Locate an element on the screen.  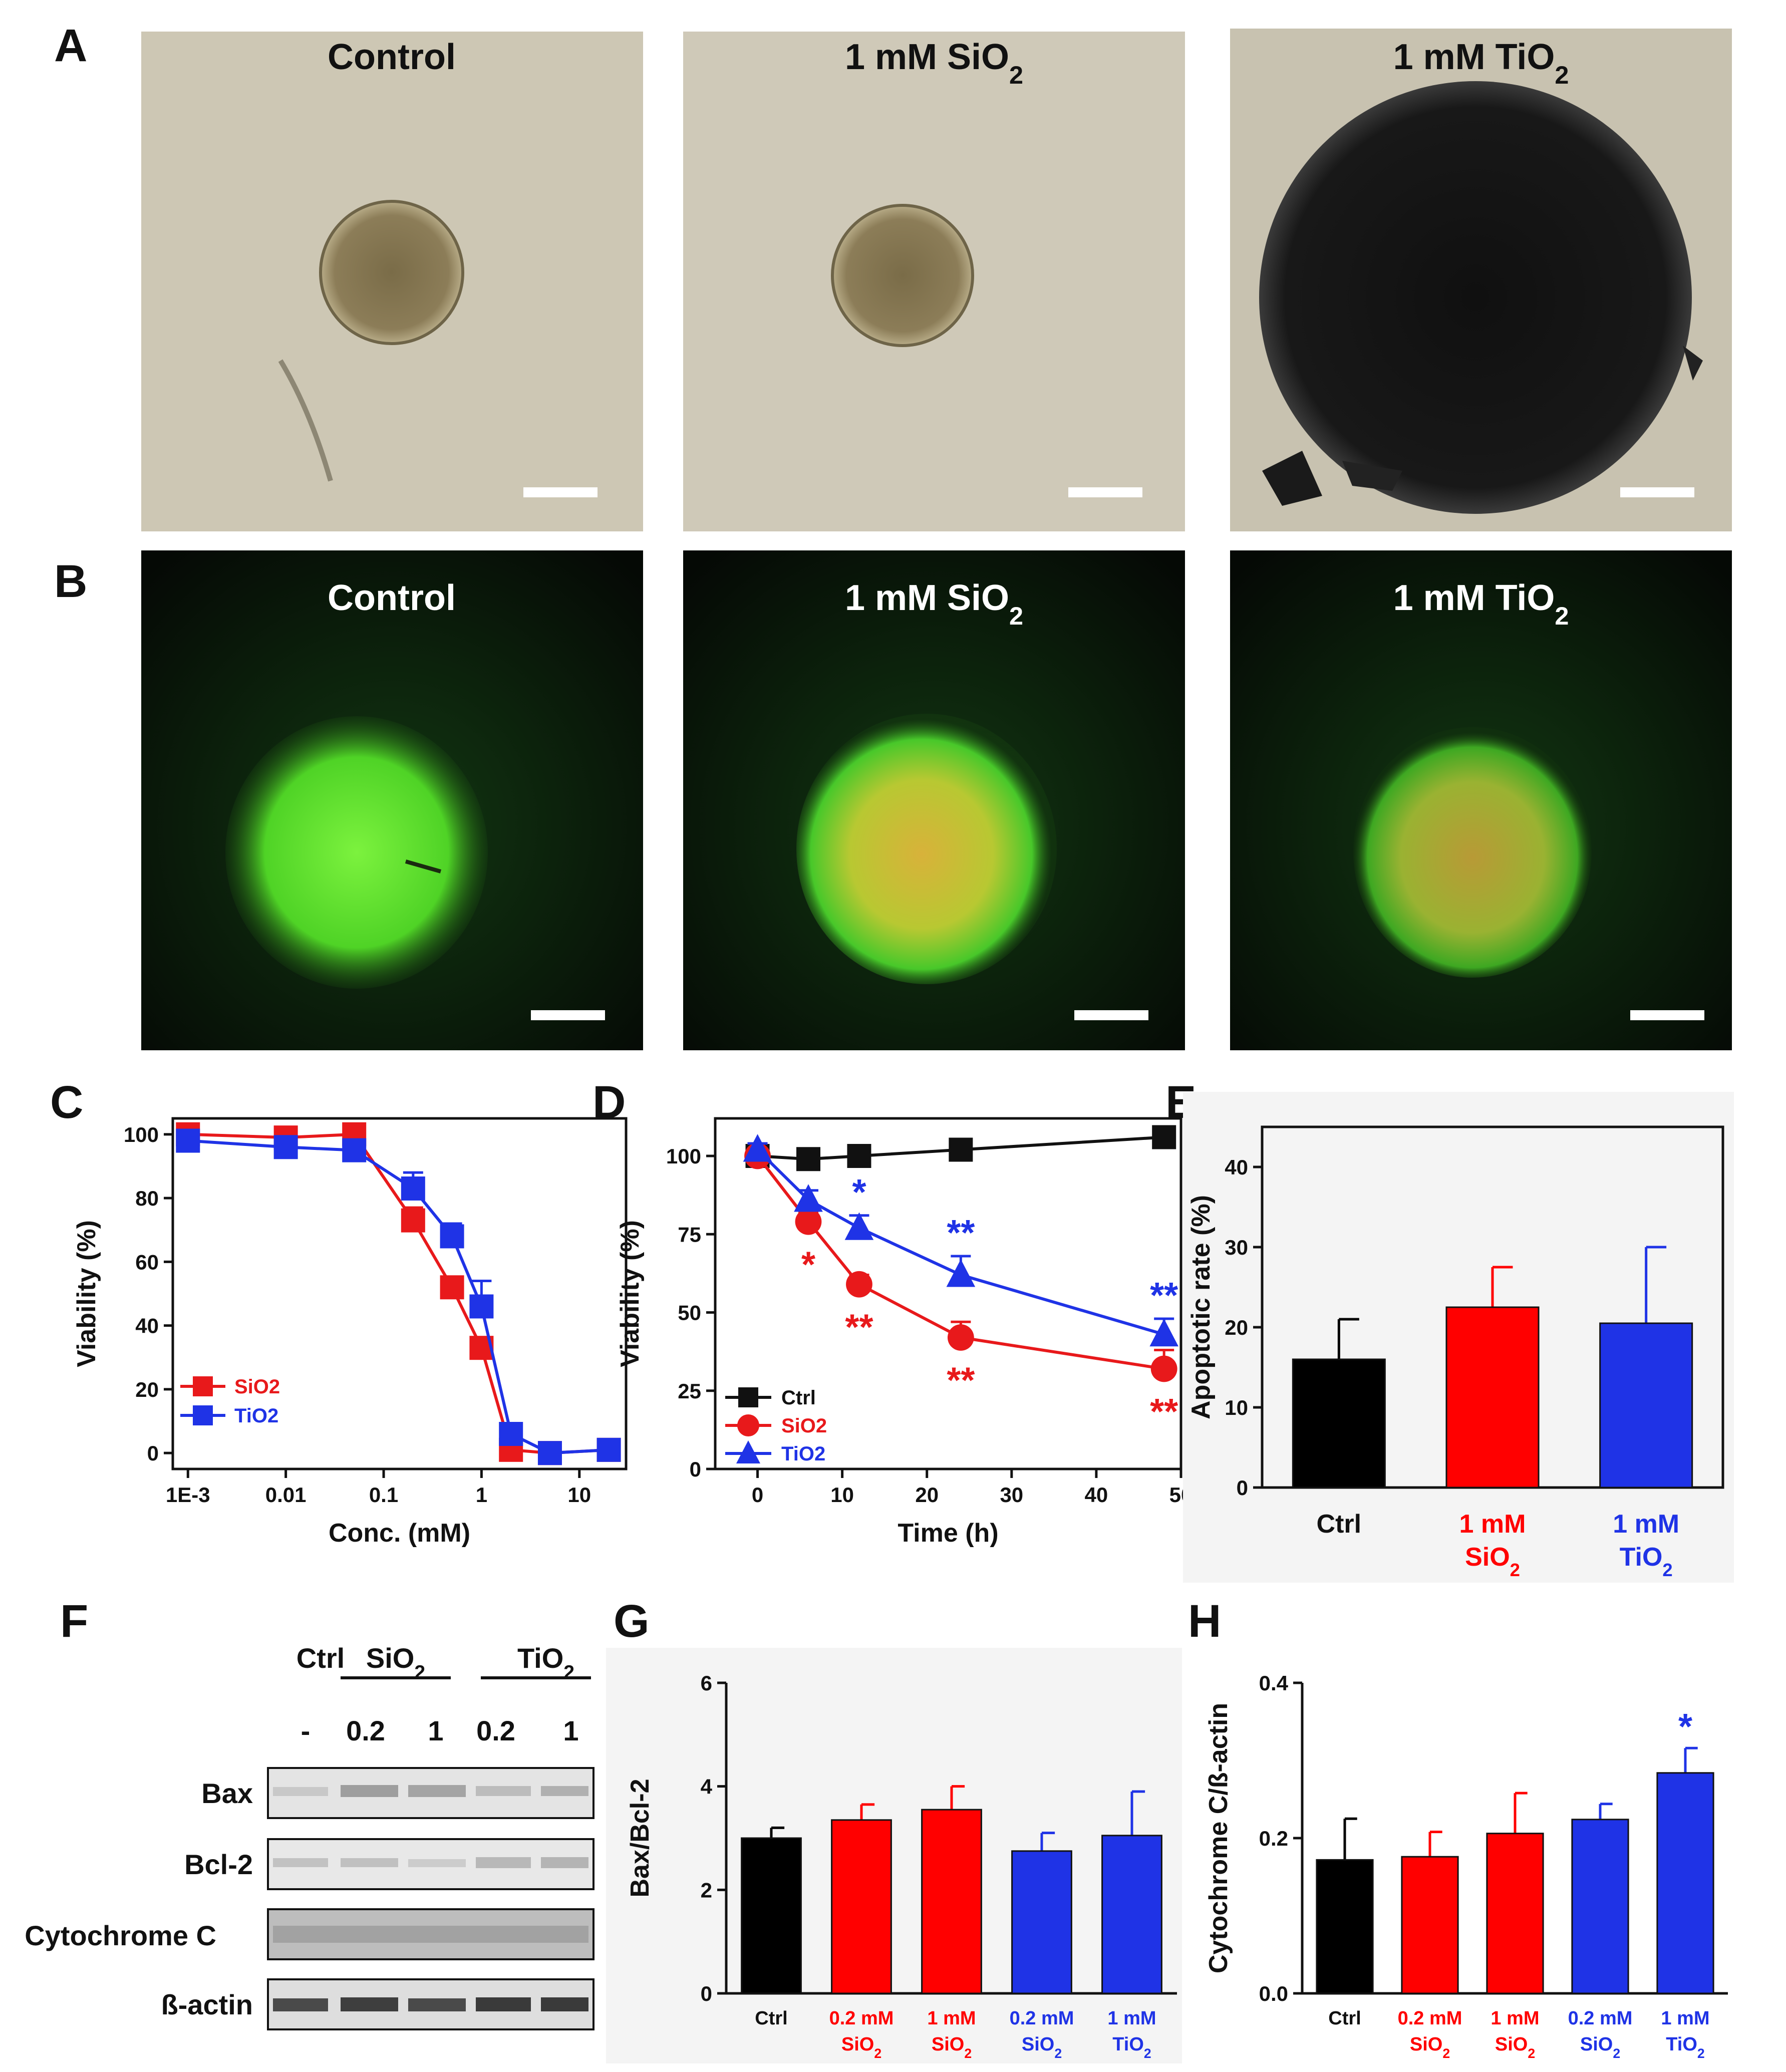
panel-label-g: G is located at coordinates (632, 1621).